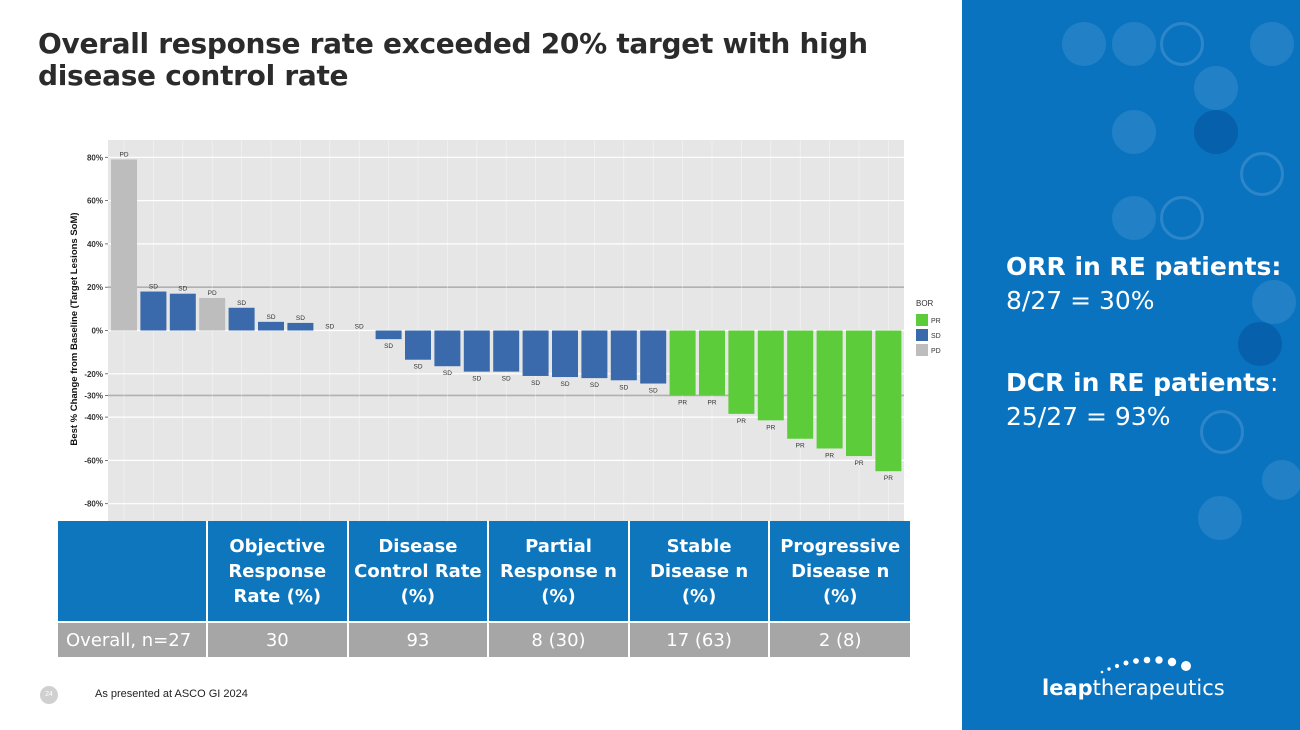  Describe the element at coordinates (699, 639) in the screenshot. I see `cell-sd: 17 (63)` at that location.